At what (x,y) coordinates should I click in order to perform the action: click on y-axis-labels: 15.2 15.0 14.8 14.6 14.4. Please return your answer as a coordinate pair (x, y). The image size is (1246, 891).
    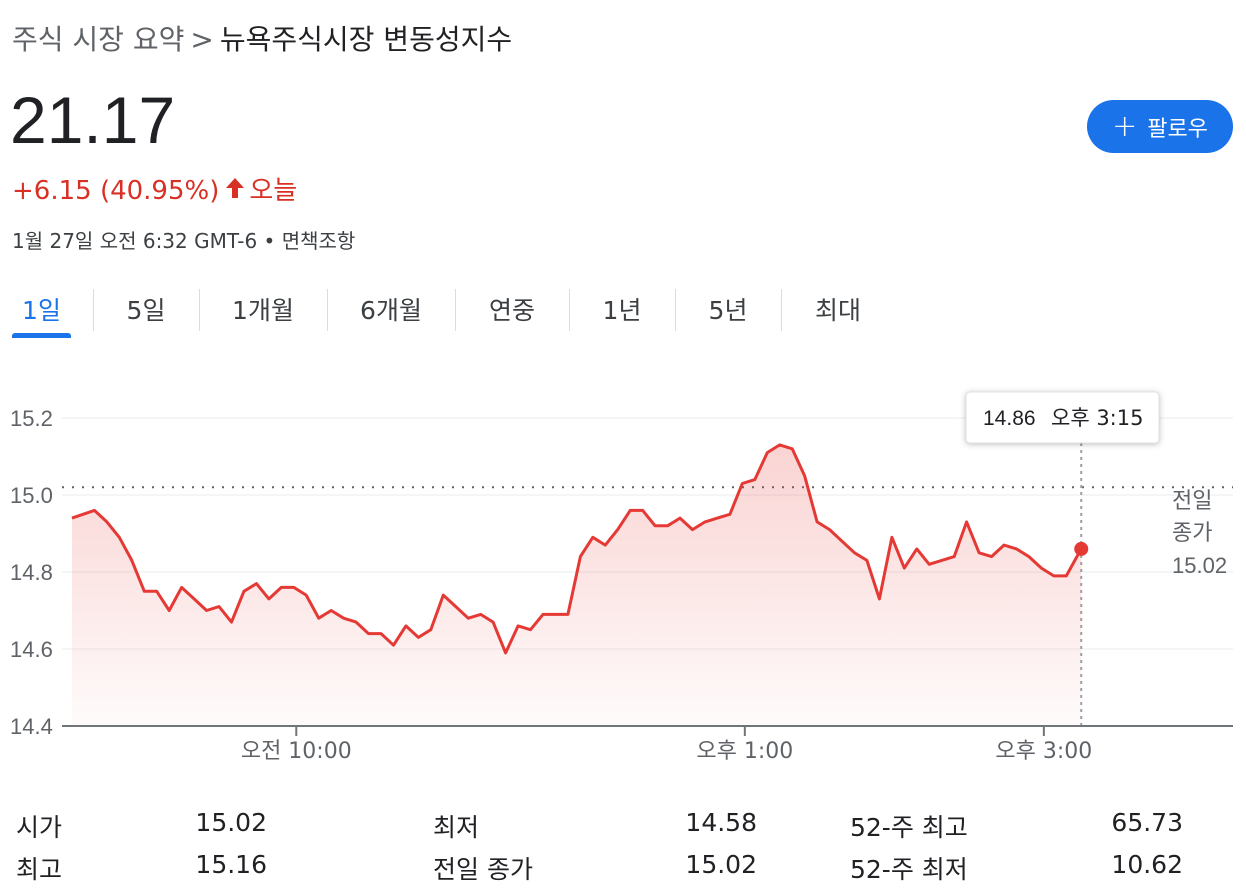
    Looking at the image, I should click on (31, 572).